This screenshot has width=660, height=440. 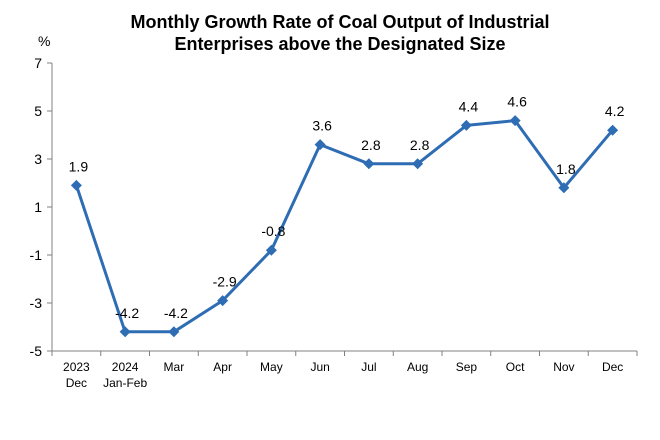 I want to click on x-tick-label: Jun, so click(x=319, y=367).